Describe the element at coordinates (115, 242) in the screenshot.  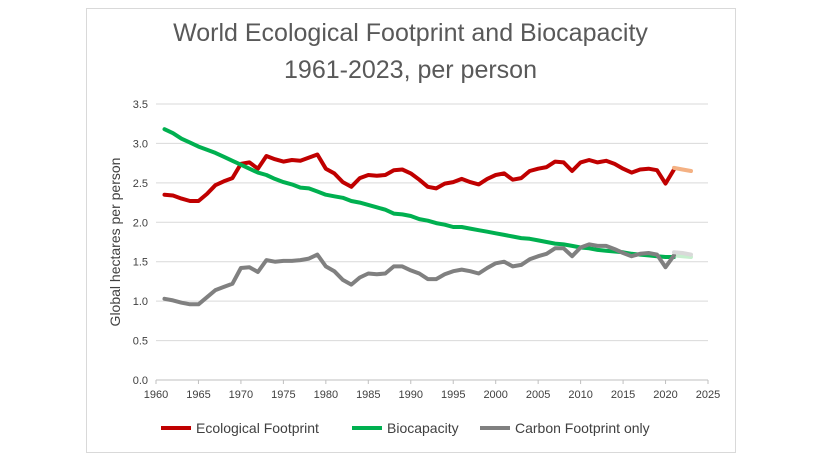
I see `y-axis-label: Global hectares per person` at that location.